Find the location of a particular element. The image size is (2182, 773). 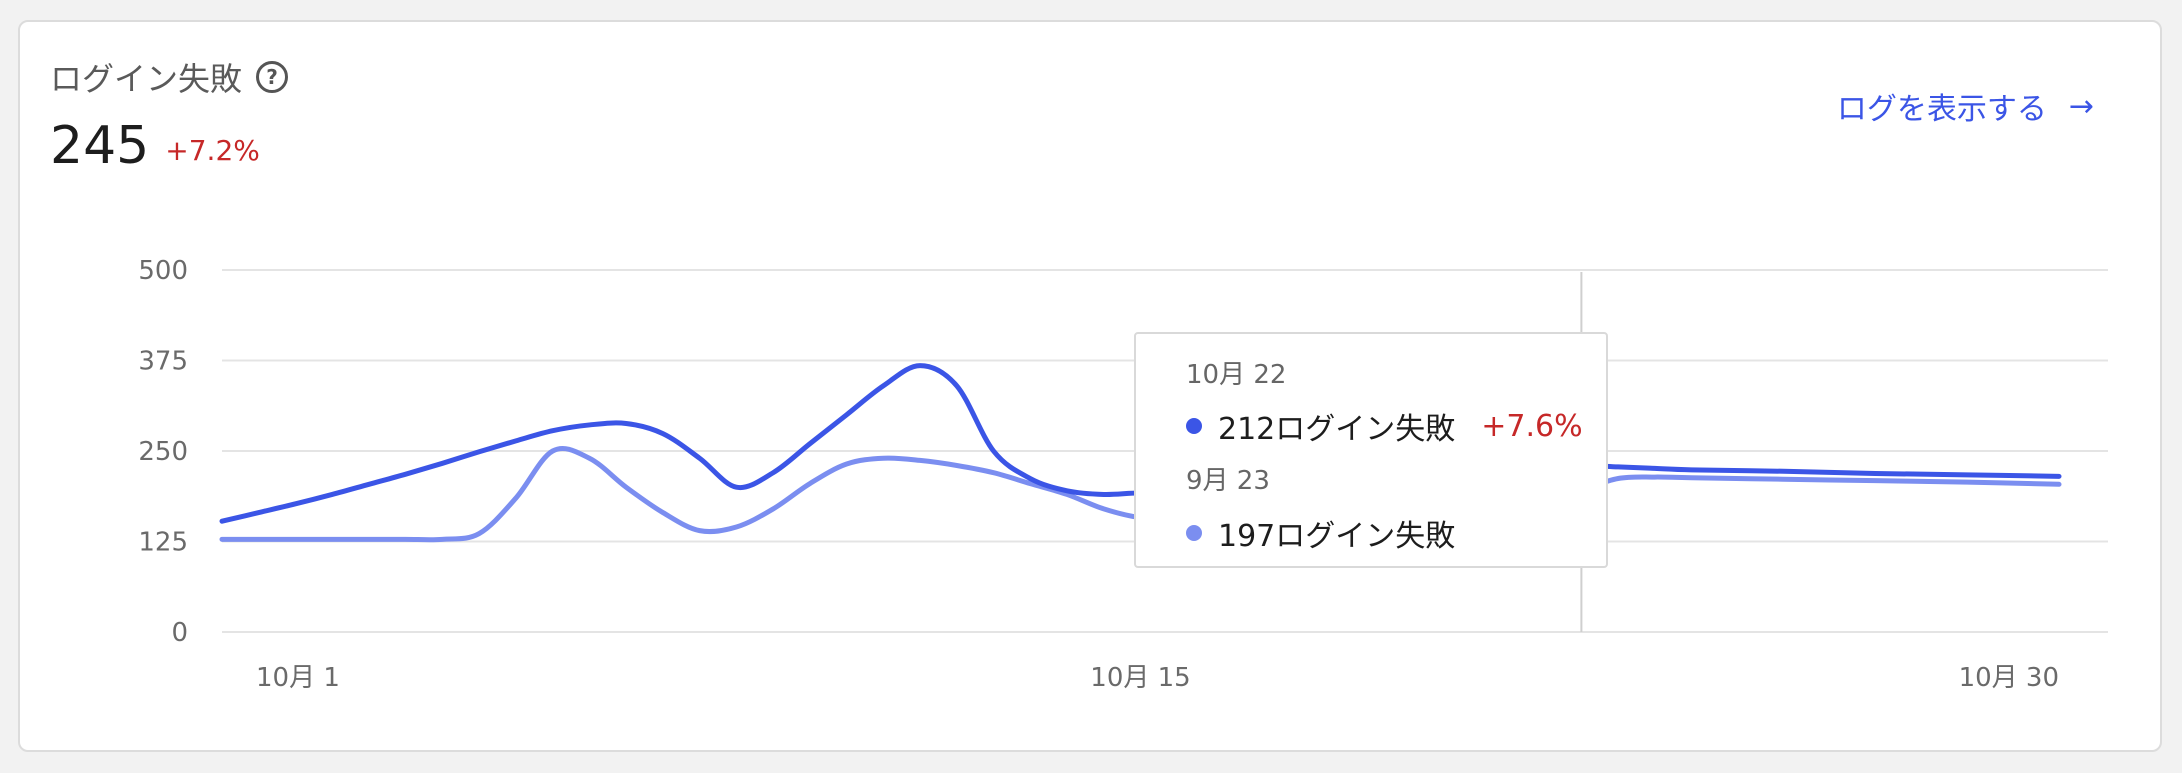

view-logs-label: ログを表示する is located at coordinates (1941, 109).